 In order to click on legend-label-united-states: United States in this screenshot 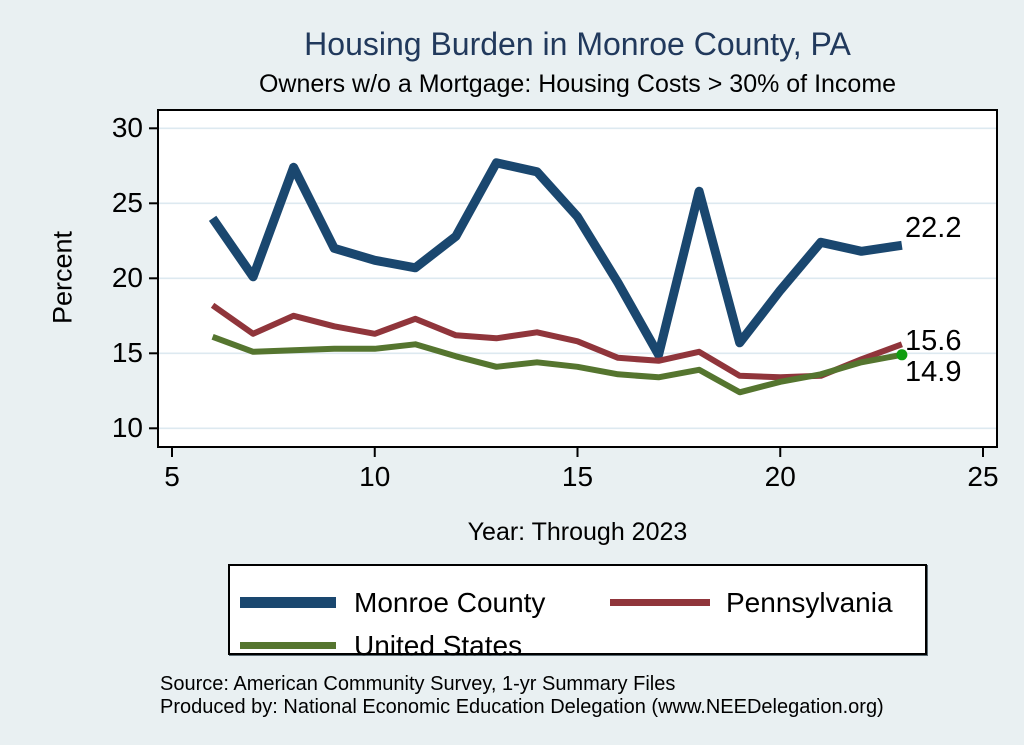, I will do `click(438, 645)`.